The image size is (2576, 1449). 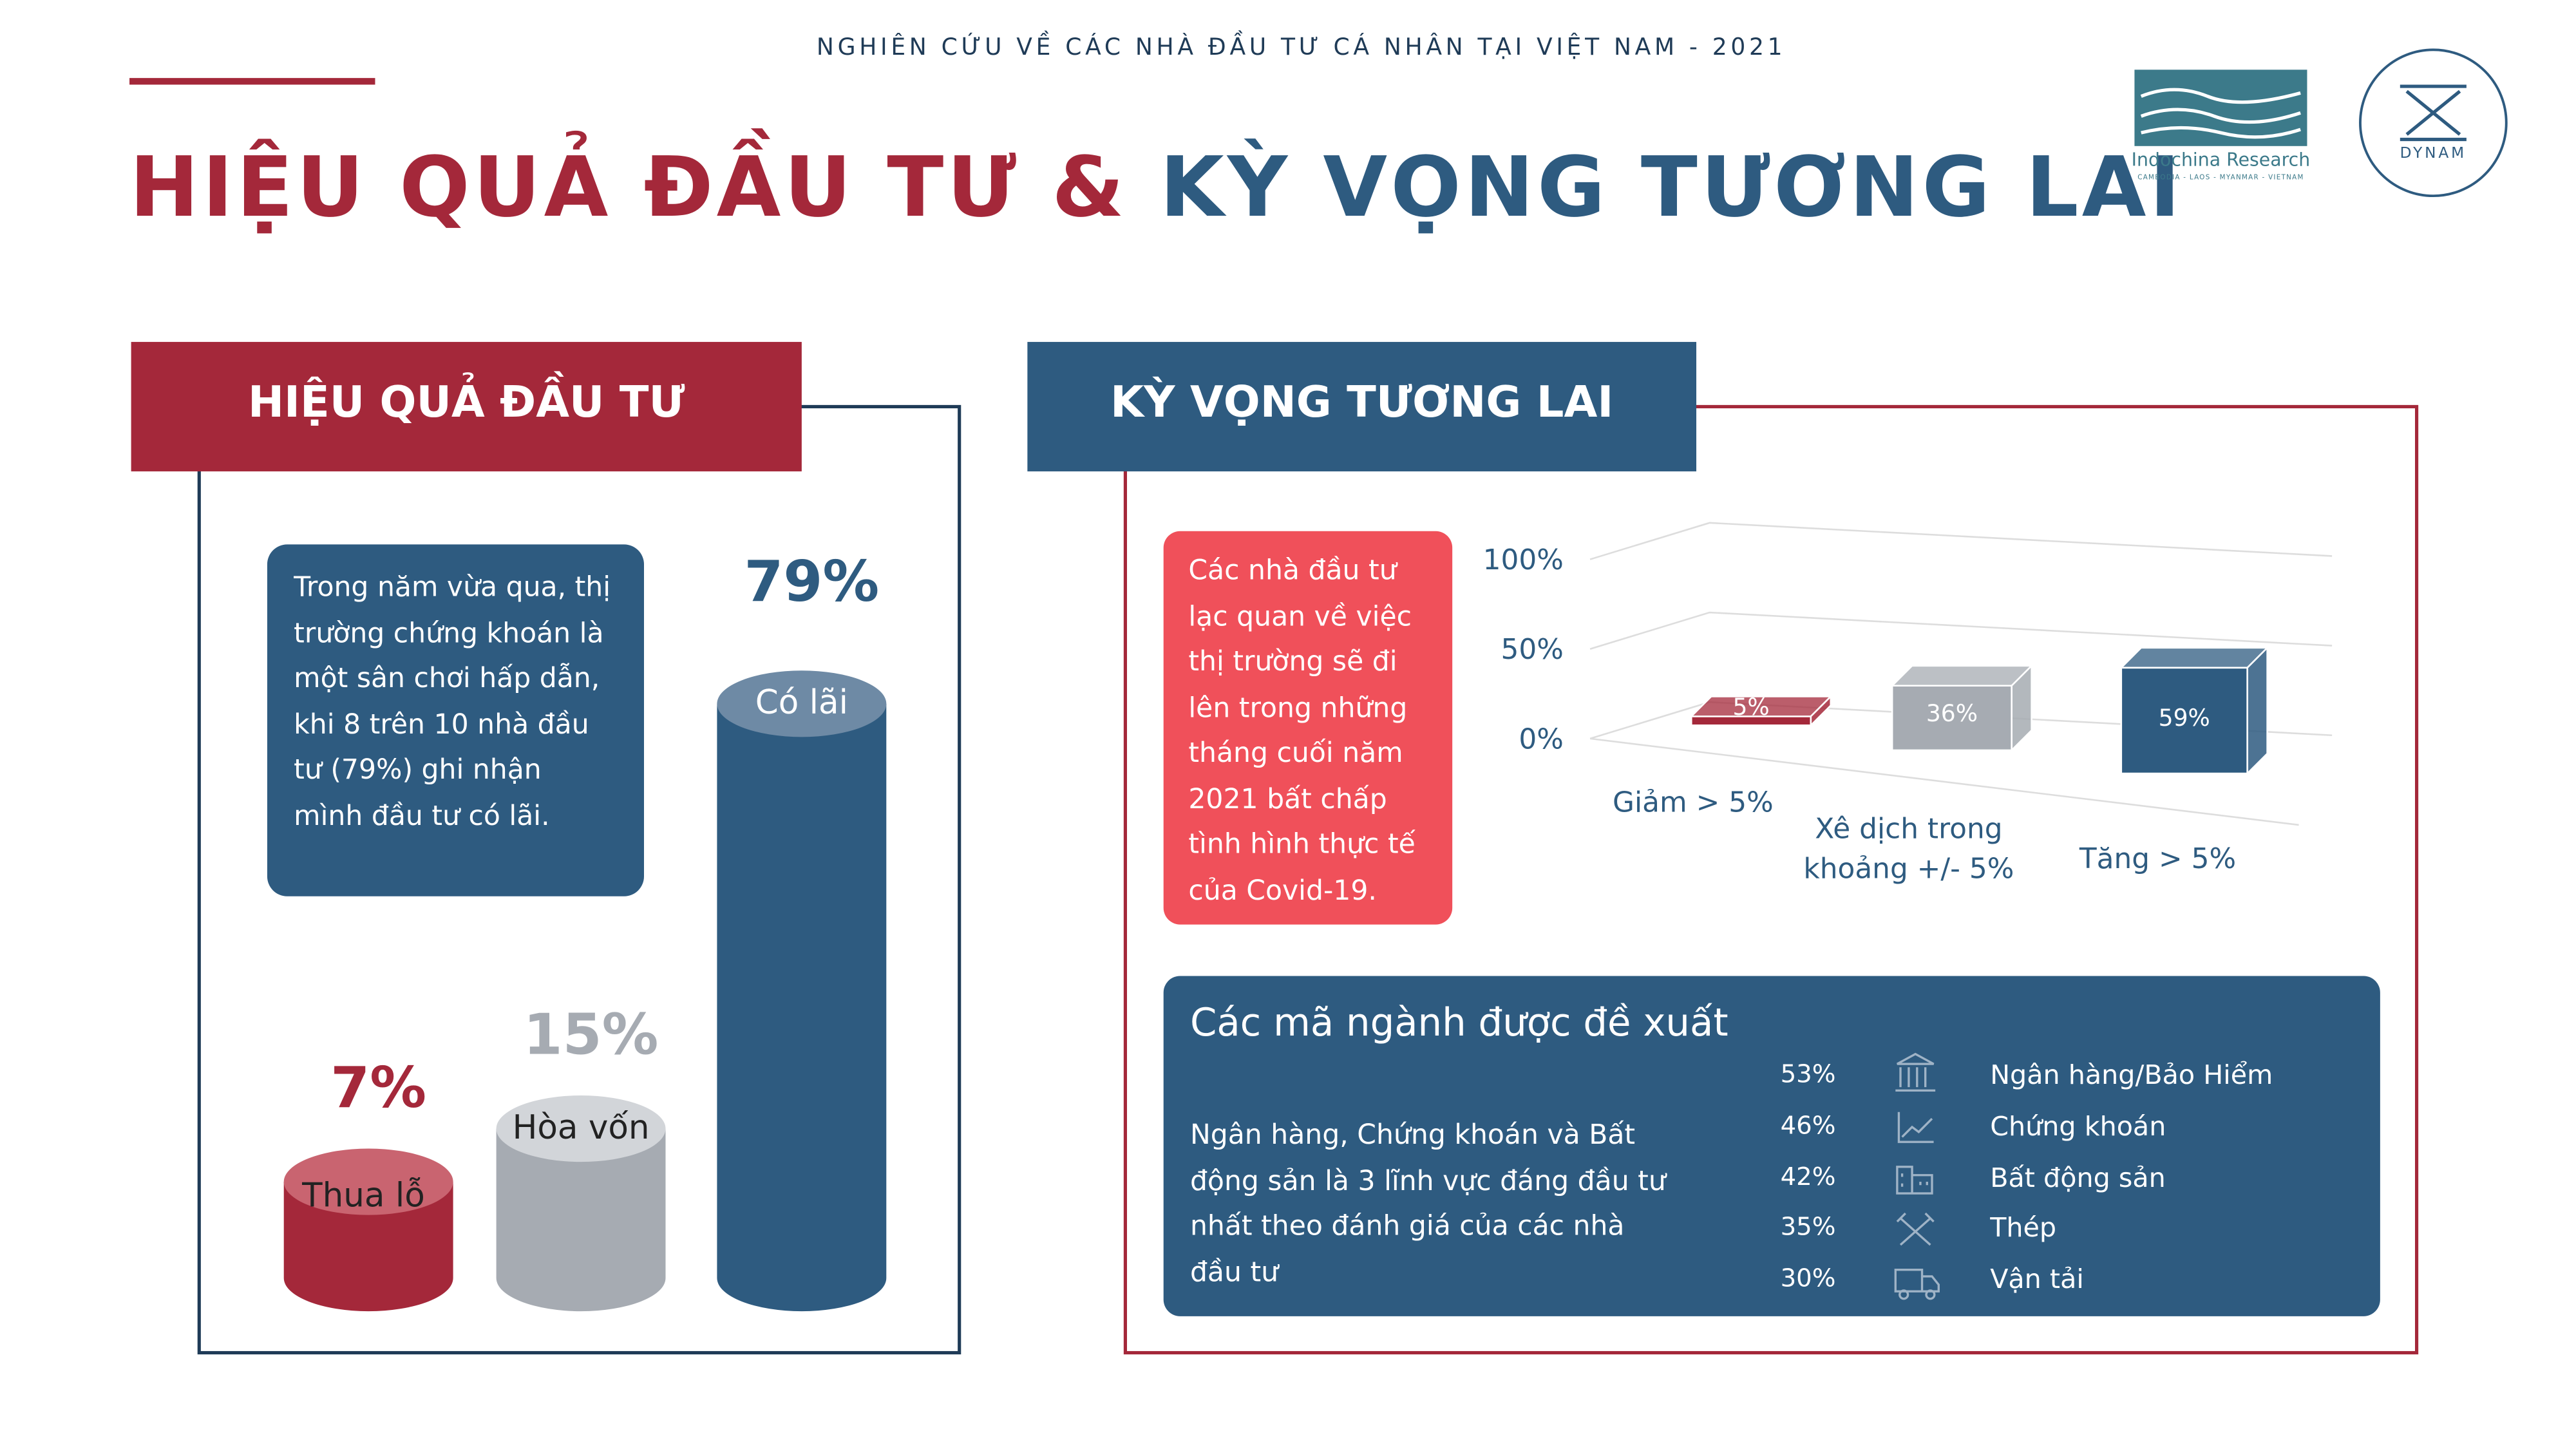 I want to click on sector-name: Bất động sản, so click(x=2078, y=1177).